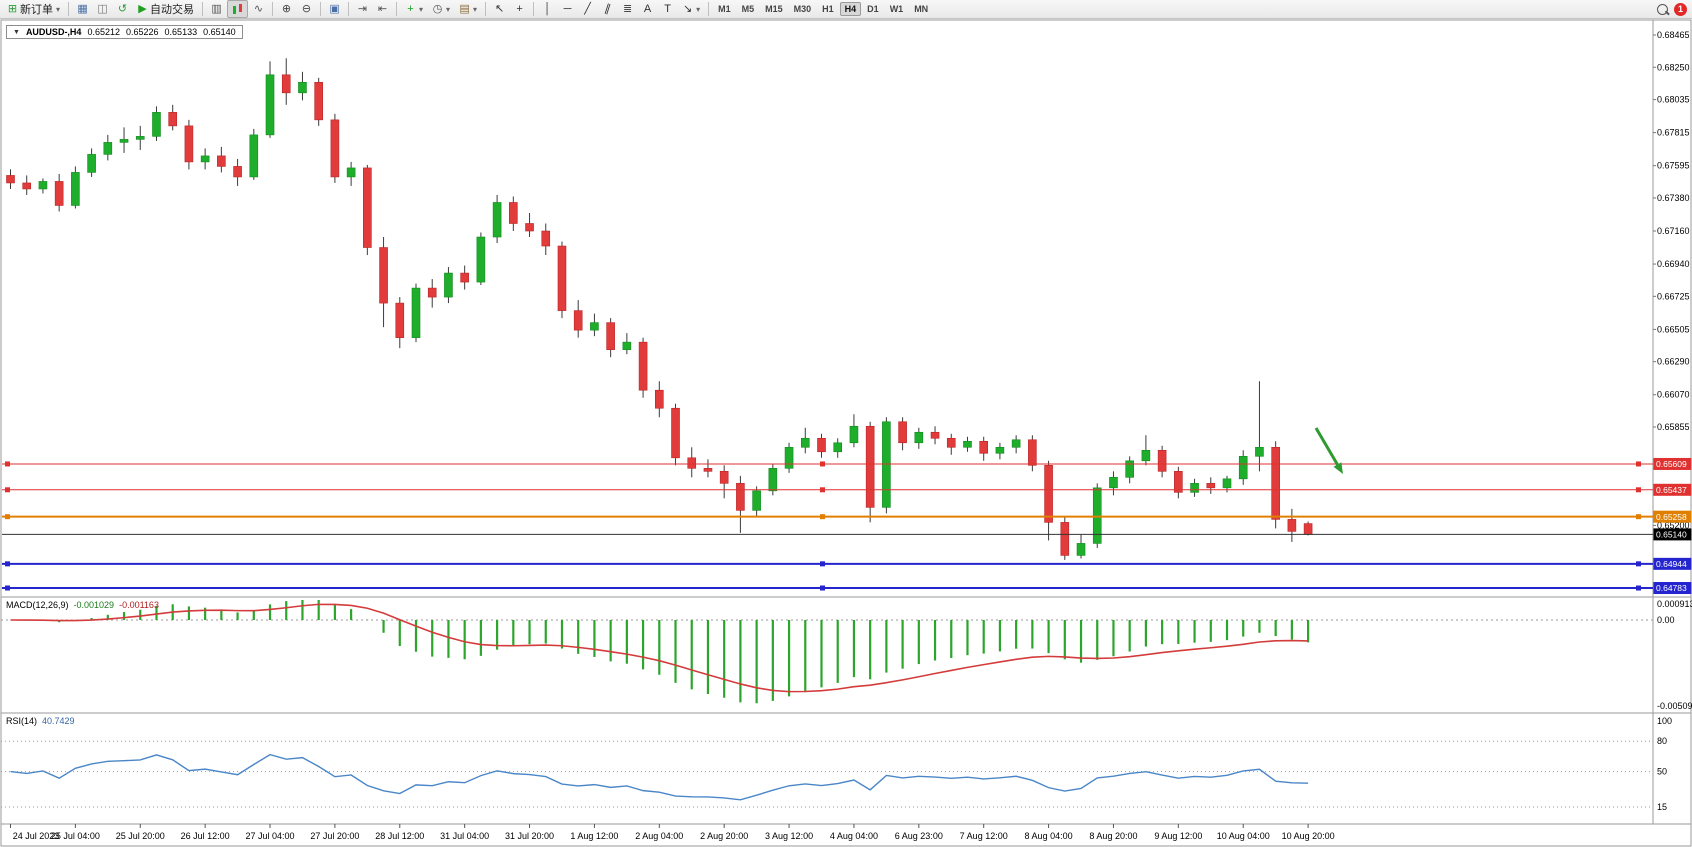  What do you see at coordinates (238, 9) in the screenshot?
I see `candlestick-chart-button` at bounding box center [238, 9].